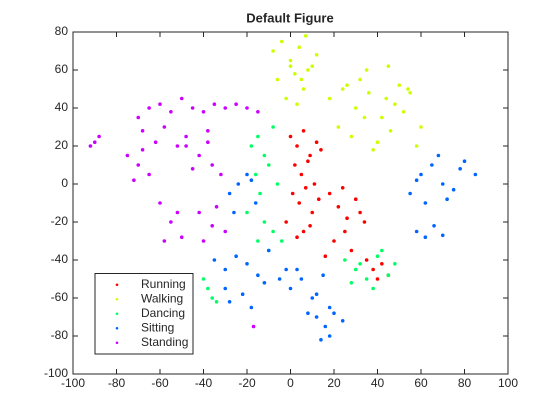  Describe the element at coordinates (157, 327) in the screenshot. I see `legend-label: Sitting` at that location.